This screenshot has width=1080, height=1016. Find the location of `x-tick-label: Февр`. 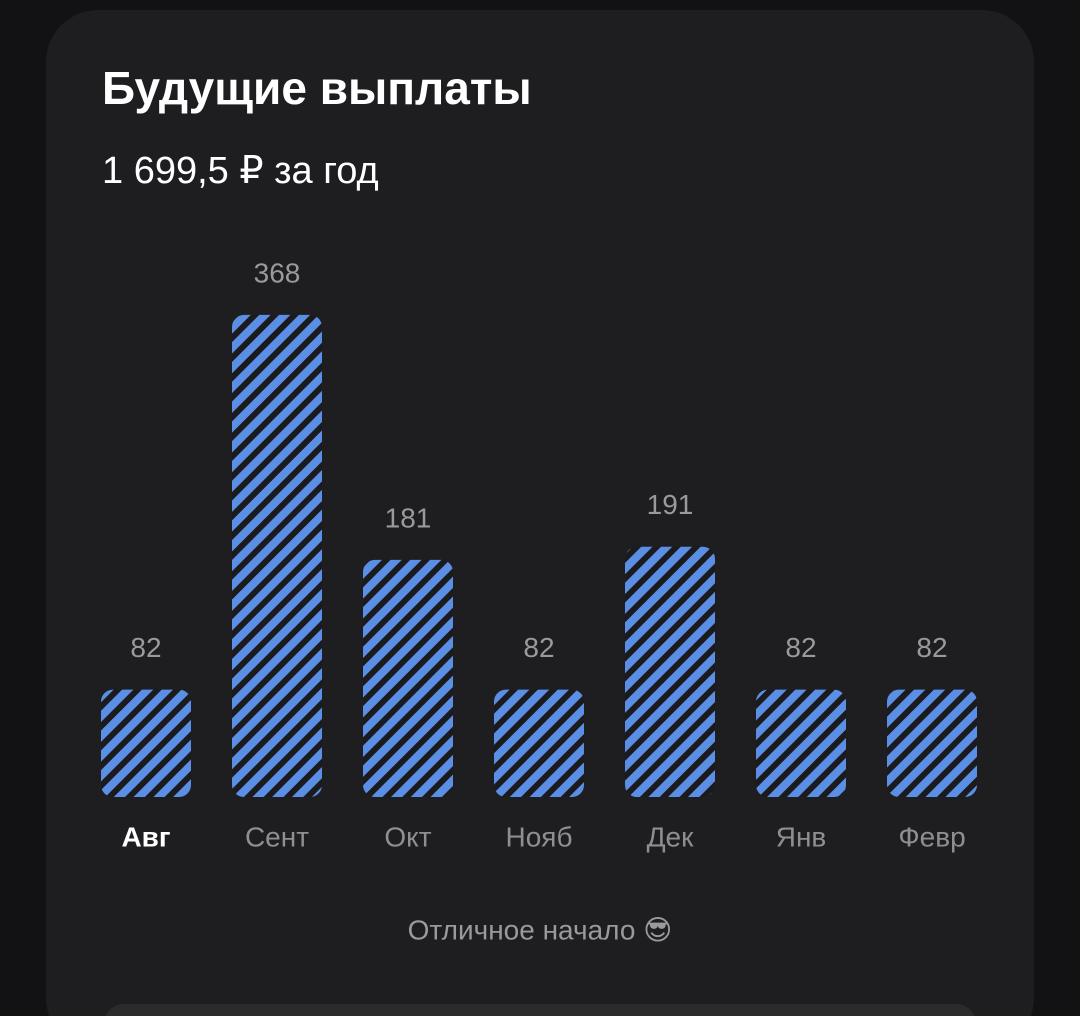

x-tick-label: Февр is located at coordinates (931, 836).